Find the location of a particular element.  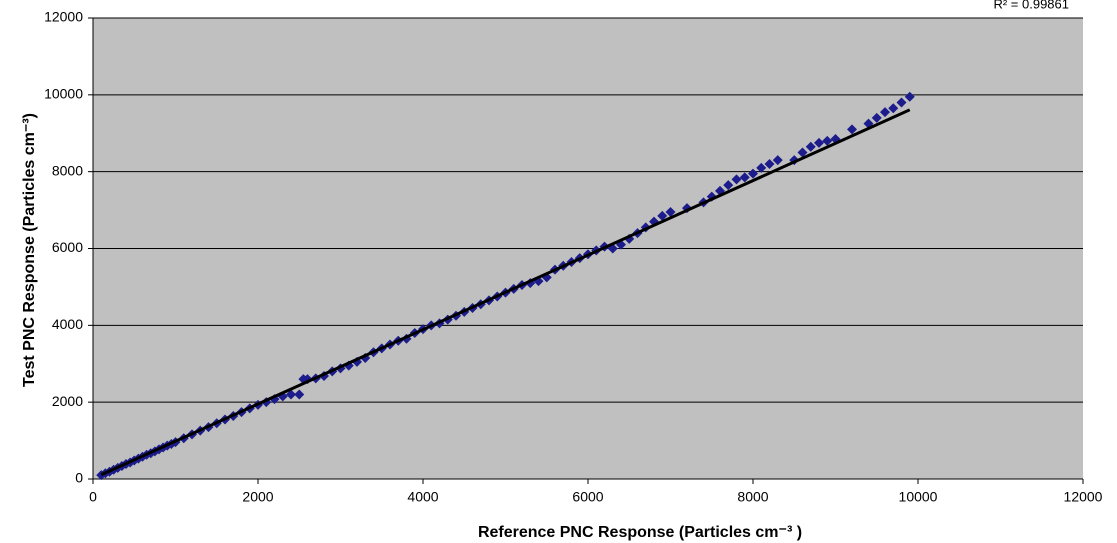

x-tick-label: 6000 is located at coordinates (587, 497).